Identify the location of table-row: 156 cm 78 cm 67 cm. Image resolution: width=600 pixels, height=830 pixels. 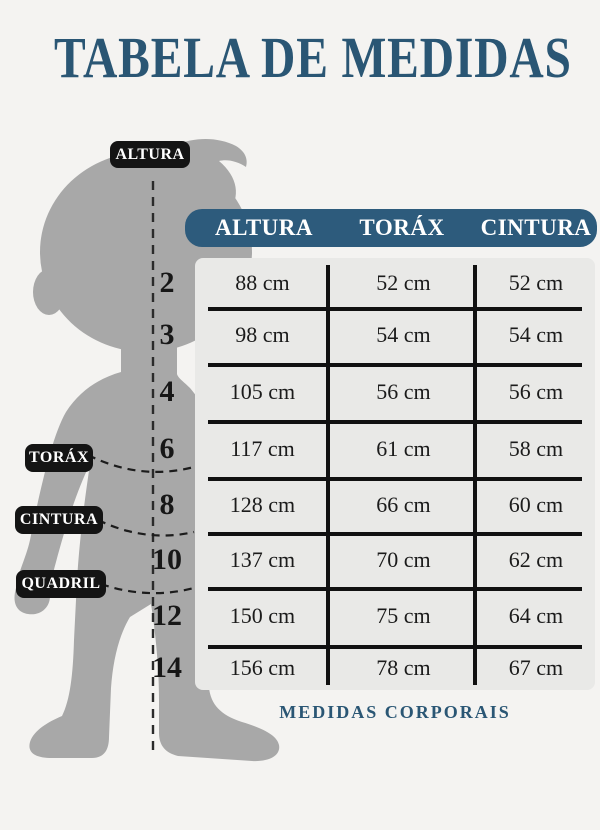
(395, 667).